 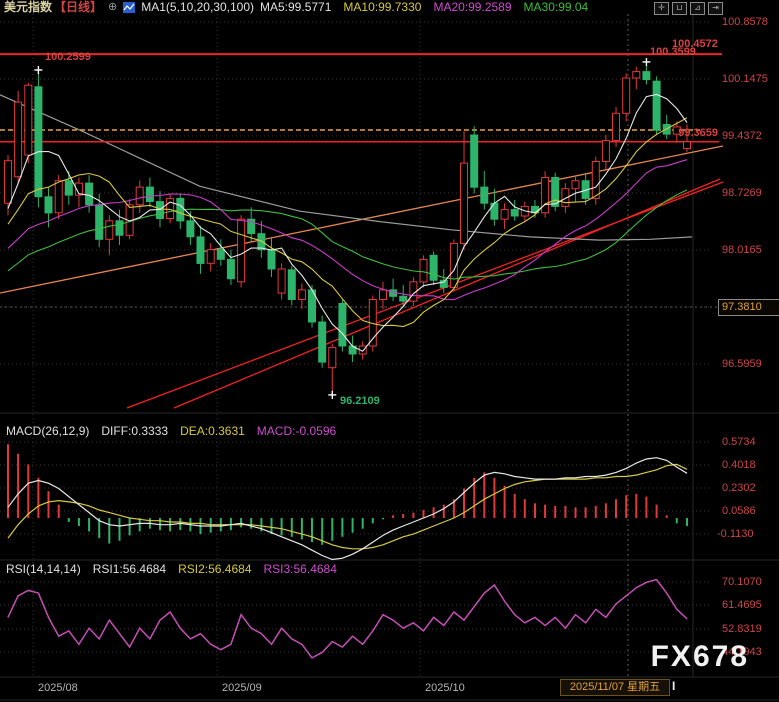 What do you see at coordinates (739, 511) in the screenshot?
I see `axis-tick-label: 0.0586` at bounding box center [739, 511].